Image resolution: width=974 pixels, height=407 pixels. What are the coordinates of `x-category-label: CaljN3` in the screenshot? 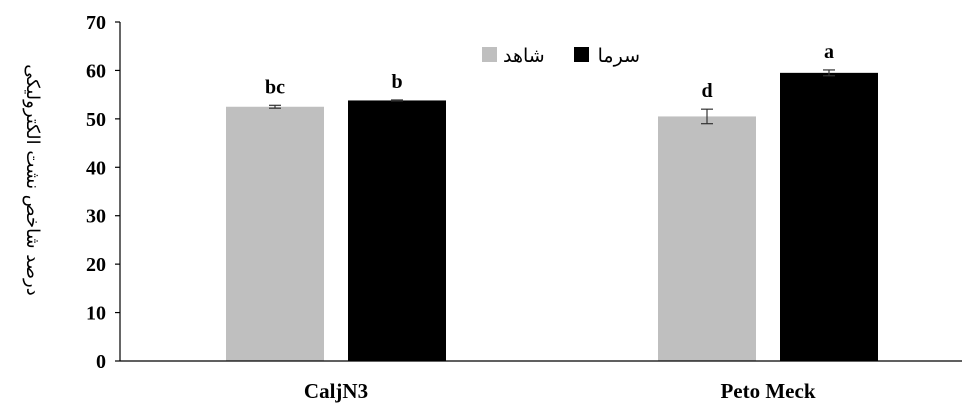 It's located at (336, 391).